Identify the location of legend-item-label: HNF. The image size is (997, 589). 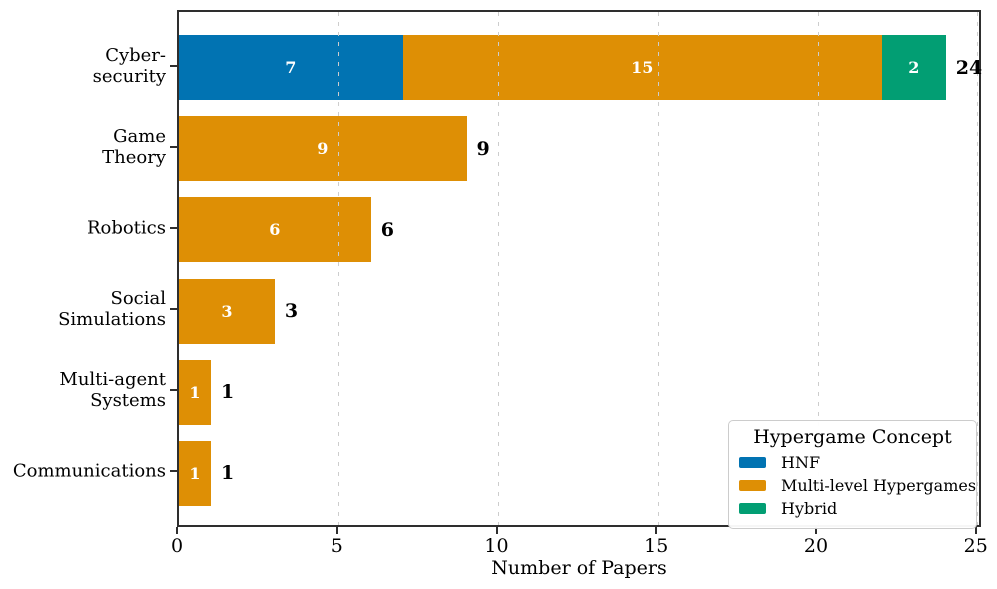
(801, 462).